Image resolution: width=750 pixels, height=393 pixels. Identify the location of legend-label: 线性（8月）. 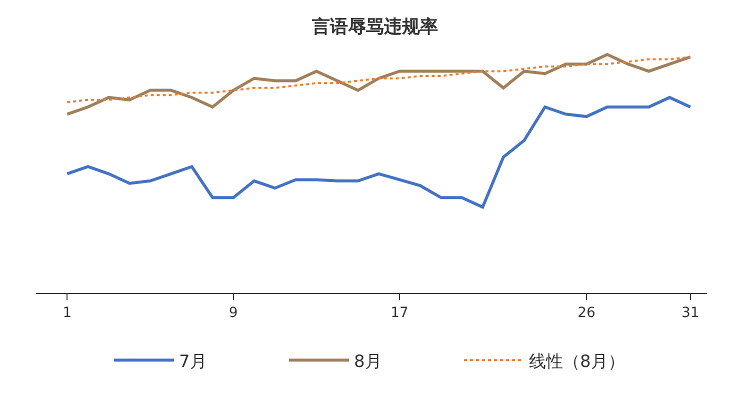
(577, 362).